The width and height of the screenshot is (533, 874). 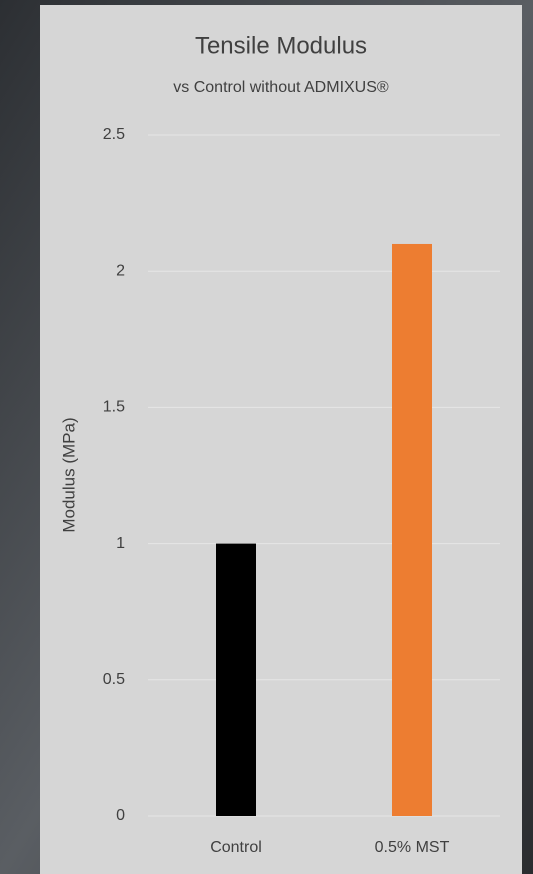 What do you see at coordinates (68, 474) in the screenshot?
I see `y-axis-label: Modulus (MPa)` at bounding box center [68, 474].